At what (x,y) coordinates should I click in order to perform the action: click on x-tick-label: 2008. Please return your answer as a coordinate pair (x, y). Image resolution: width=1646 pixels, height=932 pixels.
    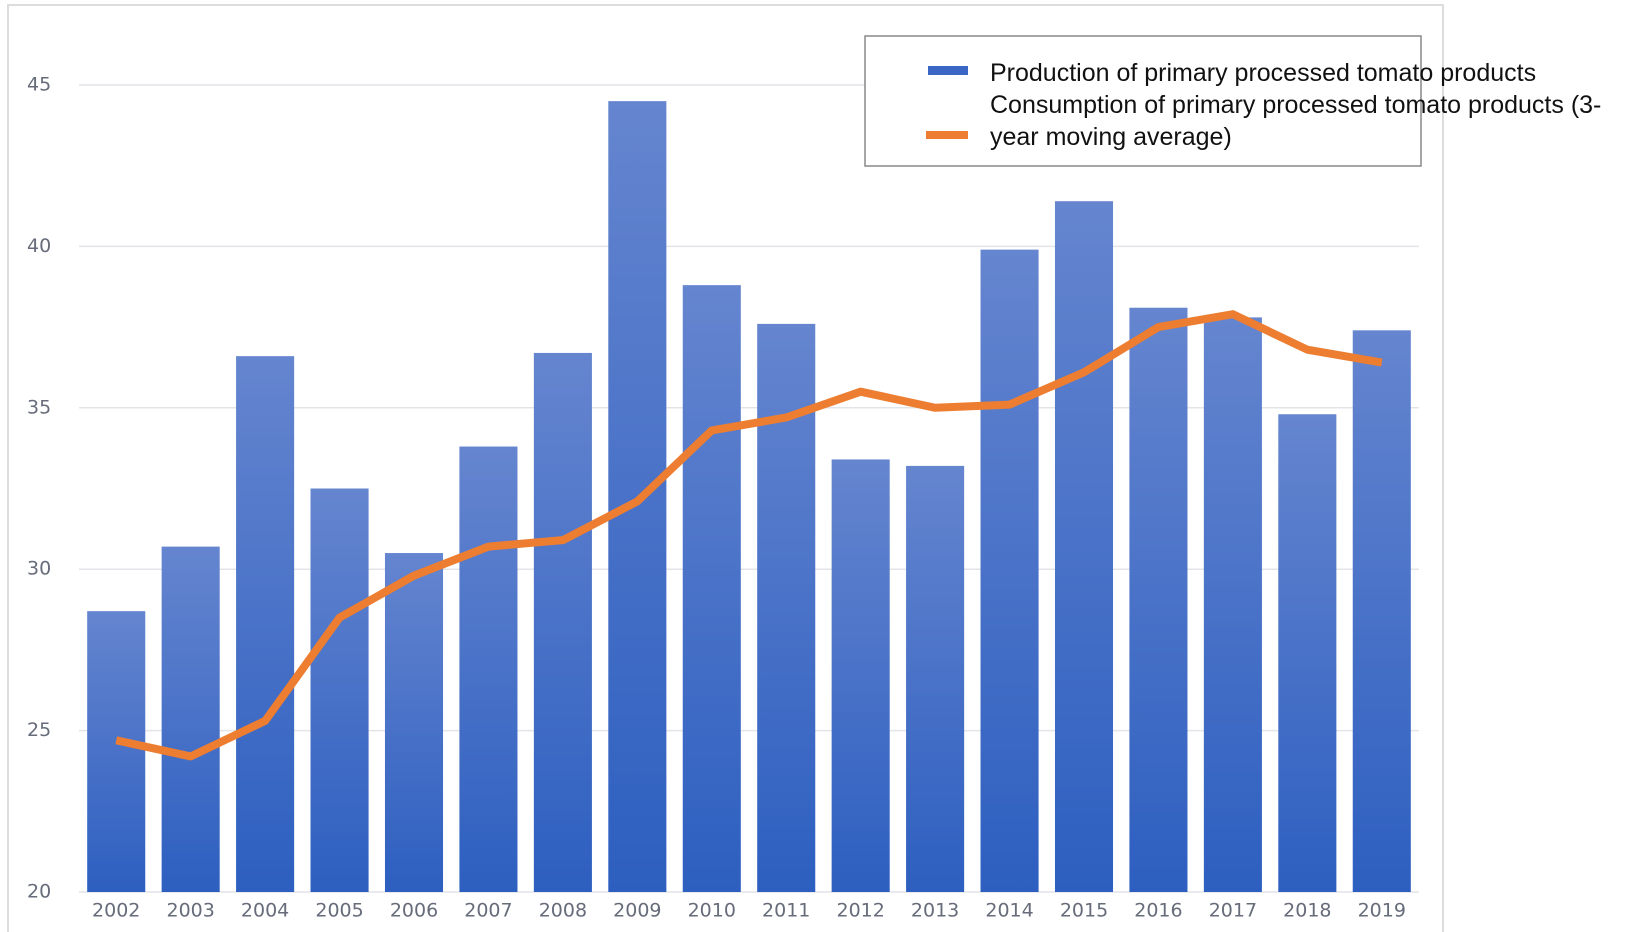
    Looking at the image, I should click on (563, 911).